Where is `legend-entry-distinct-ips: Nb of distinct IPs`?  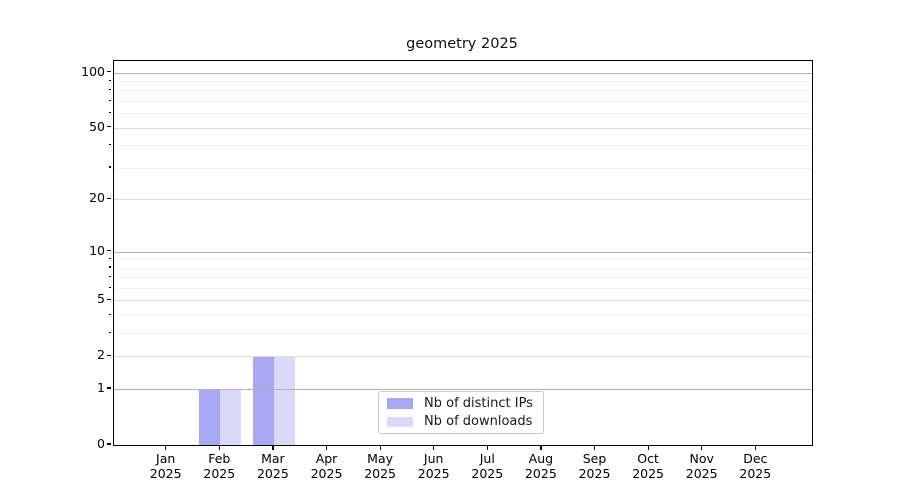
legend-entry-distinct-ips: Nb of distinct IPs is located at coordinates (461, 403).